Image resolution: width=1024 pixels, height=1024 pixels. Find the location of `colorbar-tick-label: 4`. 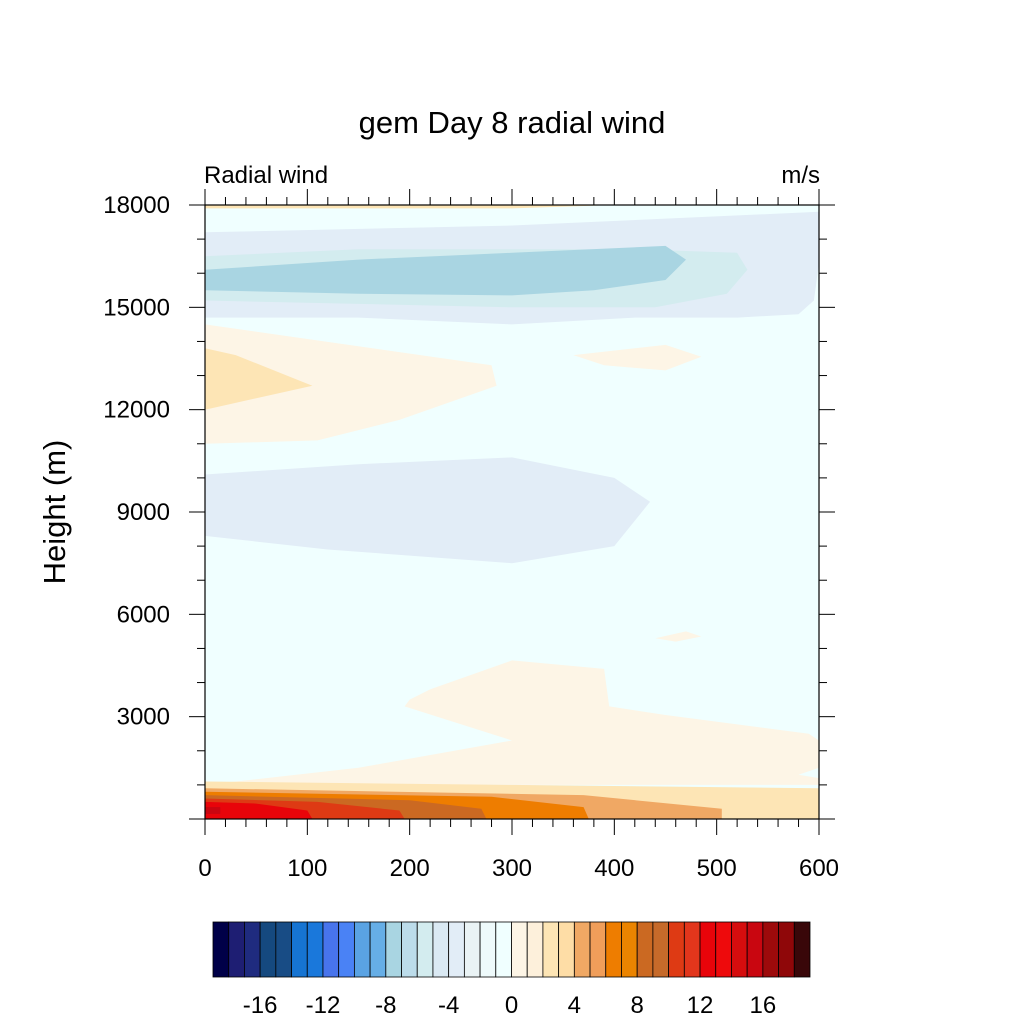

colorbar-tick-label: 4 is located at coordinates (574, 1005).